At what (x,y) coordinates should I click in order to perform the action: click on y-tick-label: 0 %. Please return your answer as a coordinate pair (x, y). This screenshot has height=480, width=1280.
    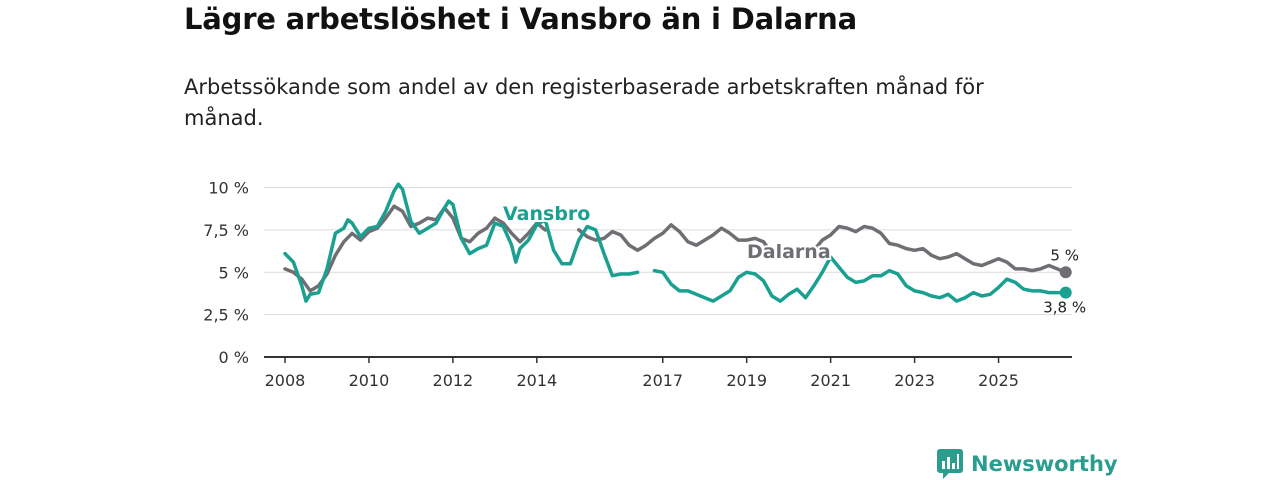
    Looking at the image, I should click on (234, 357).